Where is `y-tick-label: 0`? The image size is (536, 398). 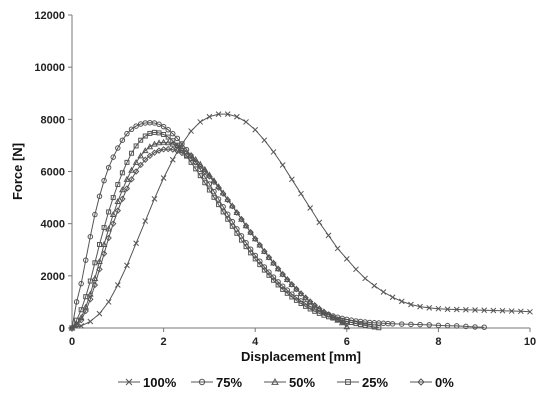 y-tick-label: 0 is located at coordinates (62, 329).